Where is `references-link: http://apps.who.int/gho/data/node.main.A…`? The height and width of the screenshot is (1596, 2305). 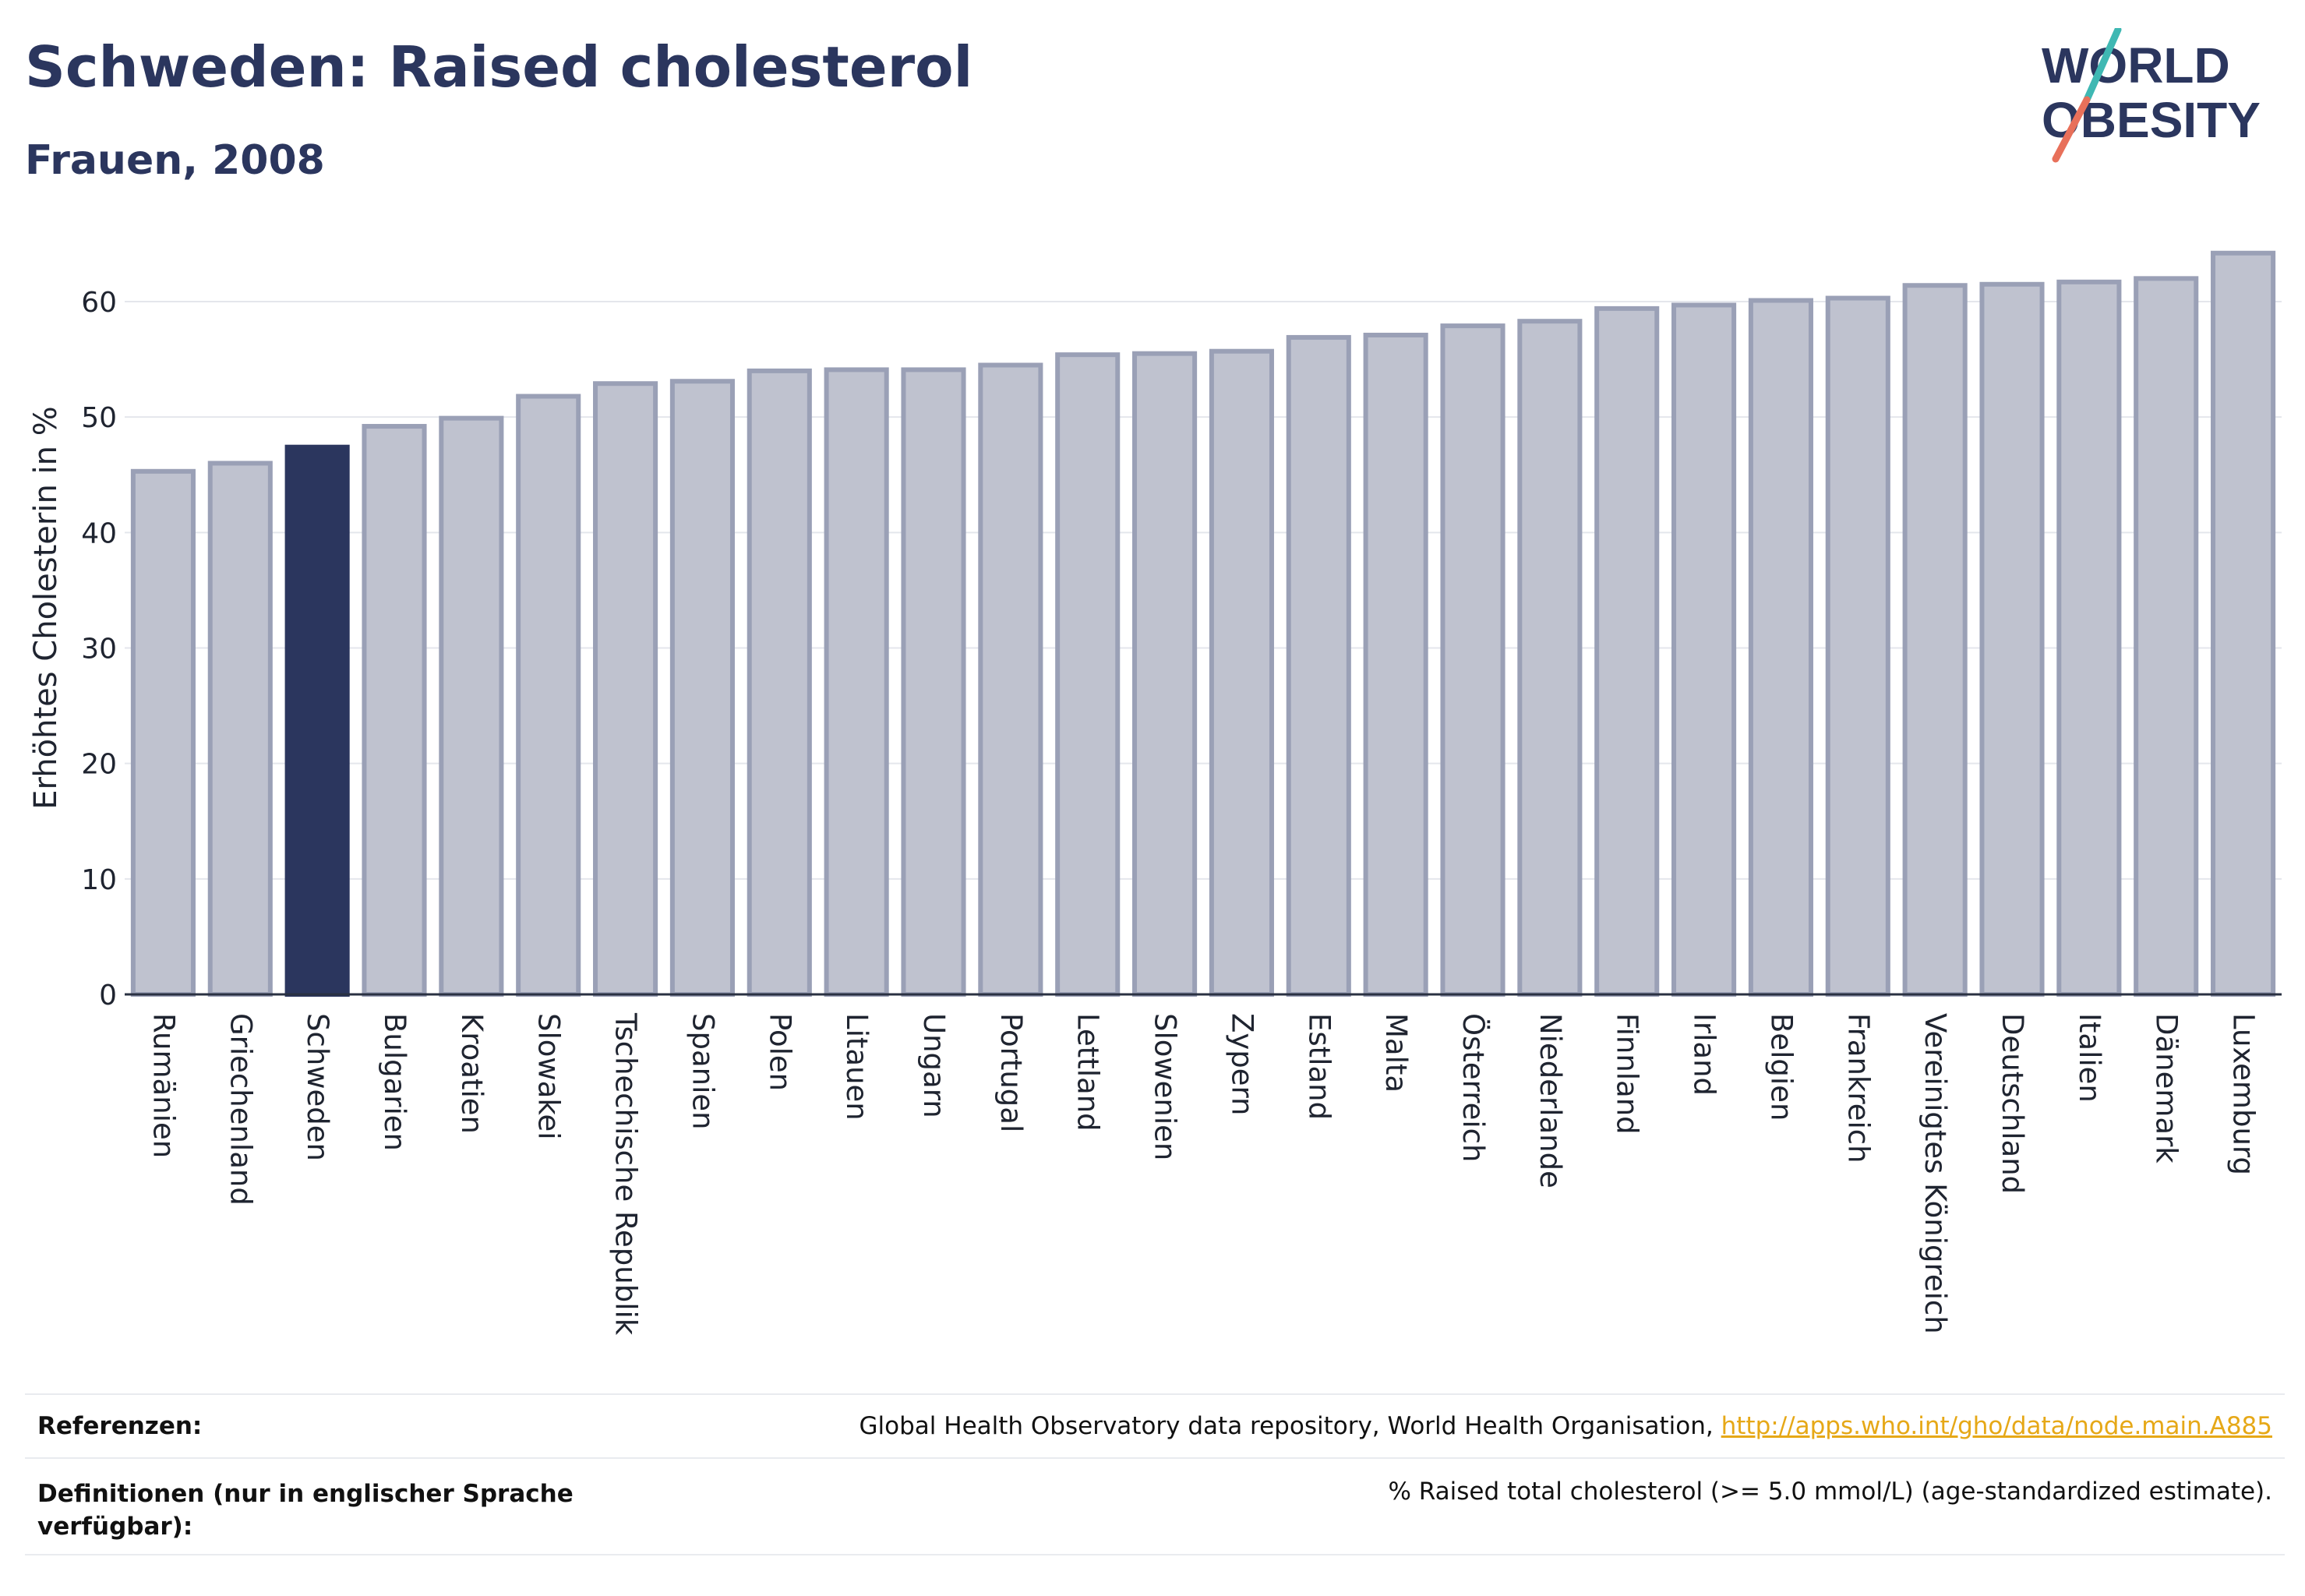
references-link: http://apps.who.int/gho/data/node.main.A… is located at coordinates (1996, 1426).